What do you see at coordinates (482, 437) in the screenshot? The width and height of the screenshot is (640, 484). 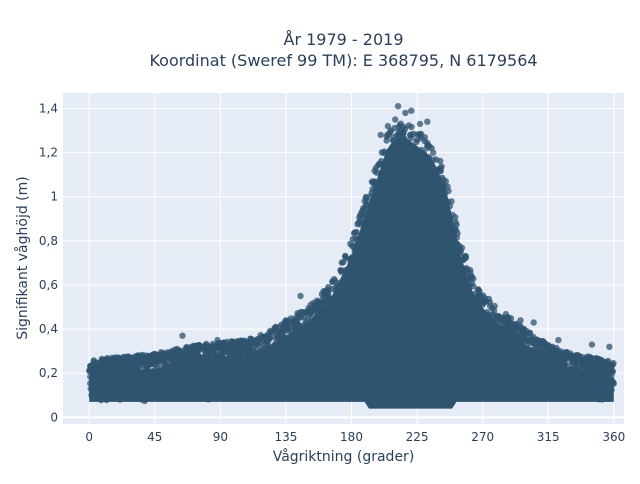 I see `x-tick-label: 270` at bounding box center [482, 437].